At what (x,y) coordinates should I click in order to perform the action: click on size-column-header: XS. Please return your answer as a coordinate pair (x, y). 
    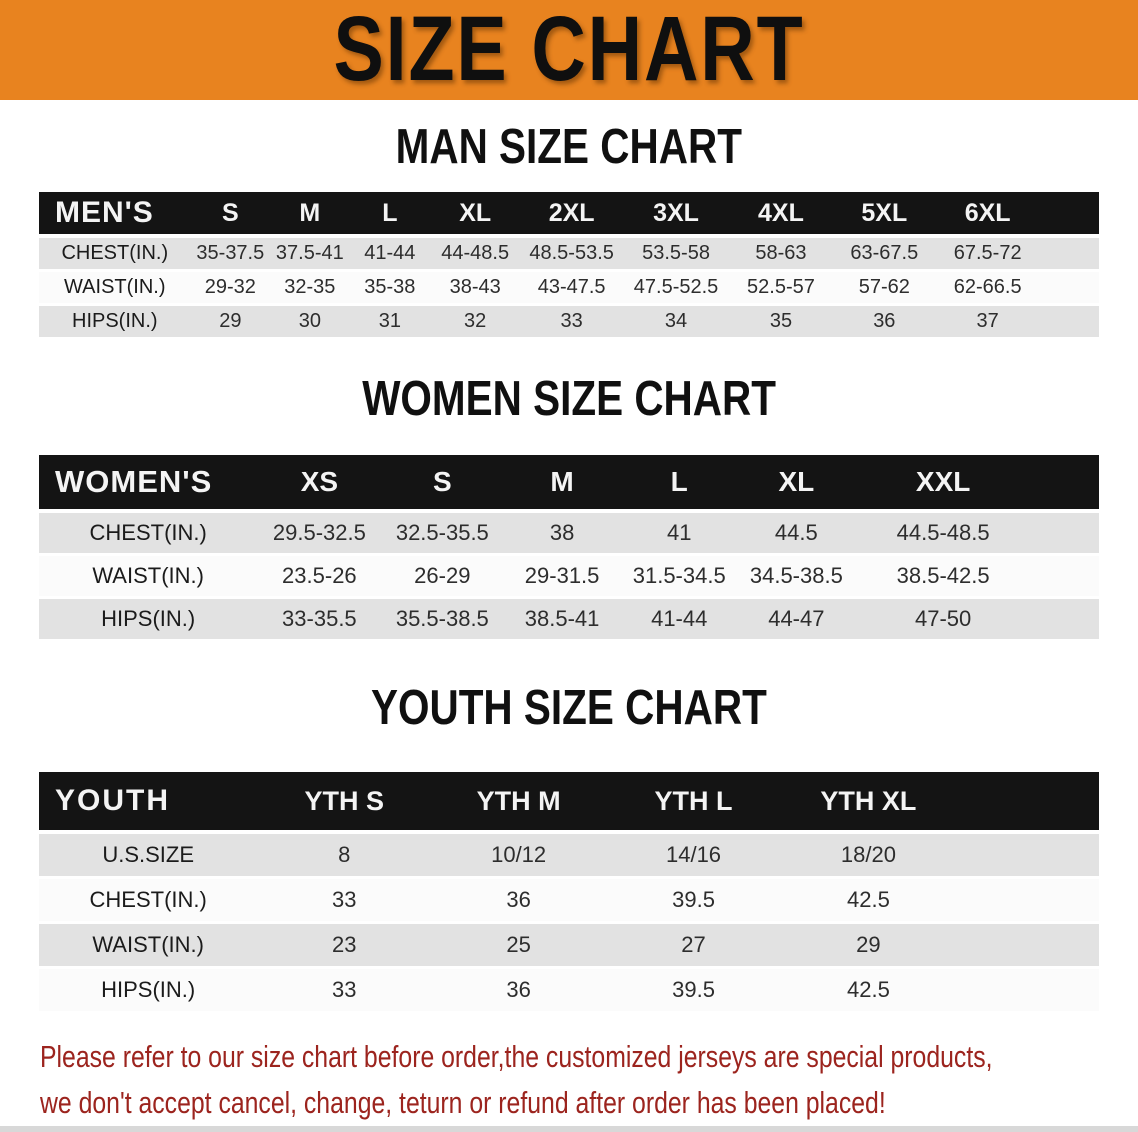
    Looking at the image, I should click on (319, 484).